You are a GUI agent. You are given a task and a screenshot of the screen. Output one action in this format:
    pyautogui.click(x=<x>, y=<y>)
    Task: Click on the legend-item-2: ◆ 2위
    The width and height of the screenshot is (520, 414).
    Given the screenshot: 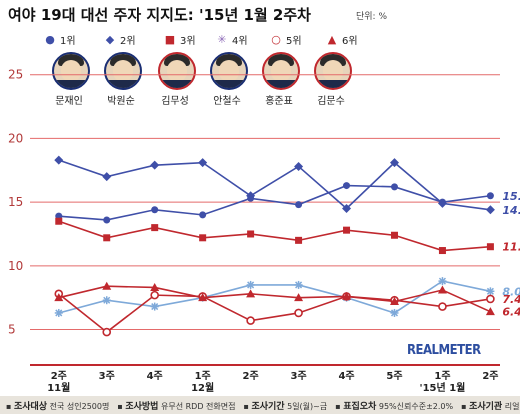 What is the action you would take?
    pyautogui.click(x=120, y=39)
    